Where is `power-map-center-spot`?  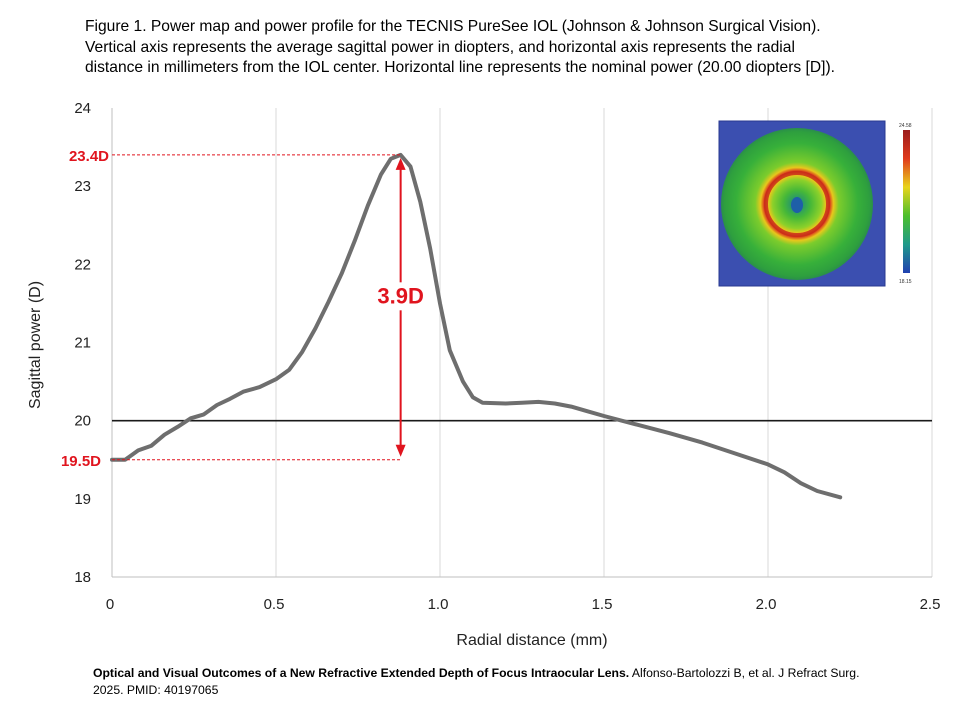
power-map-center-spot is located at coordinates (797, 205).